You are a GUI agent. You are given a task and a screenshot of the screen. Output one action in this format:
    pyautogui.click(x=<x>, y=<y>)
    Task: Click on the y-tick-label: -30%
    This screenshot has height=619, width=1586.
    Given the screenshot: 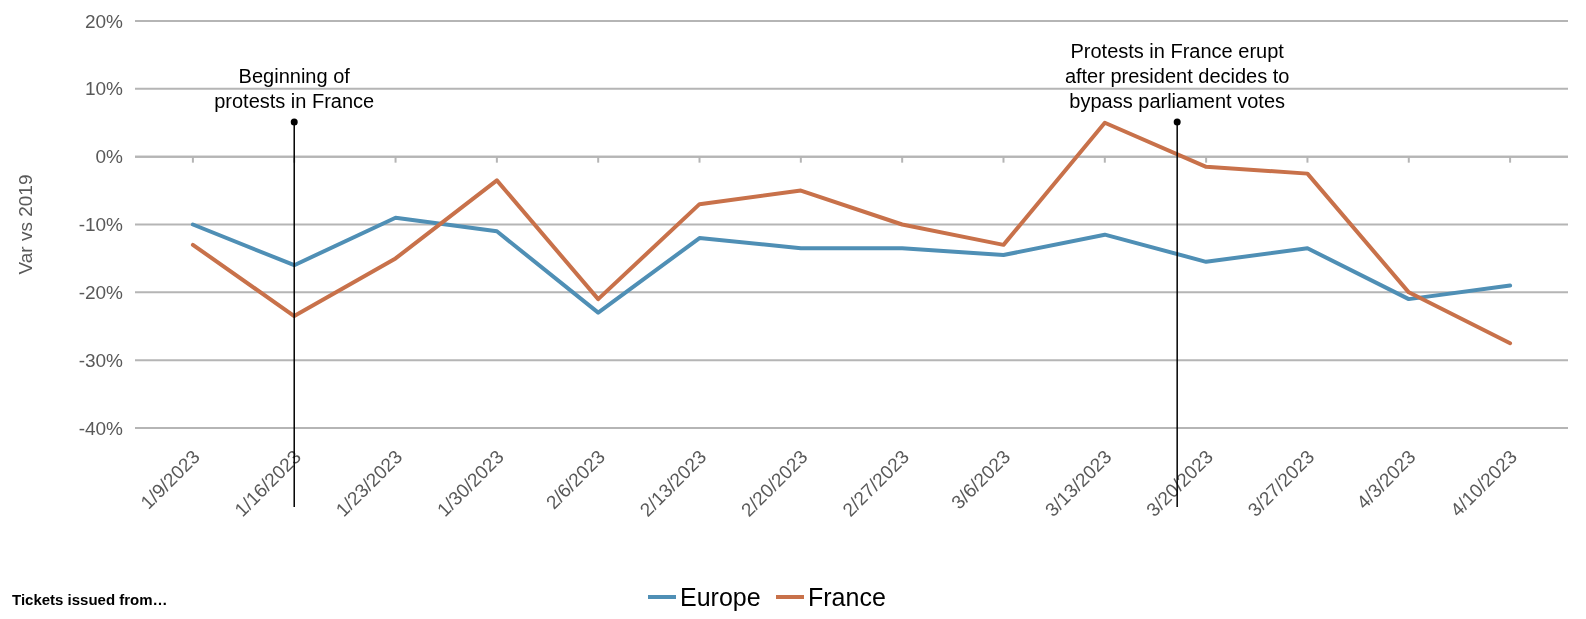 What is the action you would take?
    pyautogui.click(x=101, y=360)
    